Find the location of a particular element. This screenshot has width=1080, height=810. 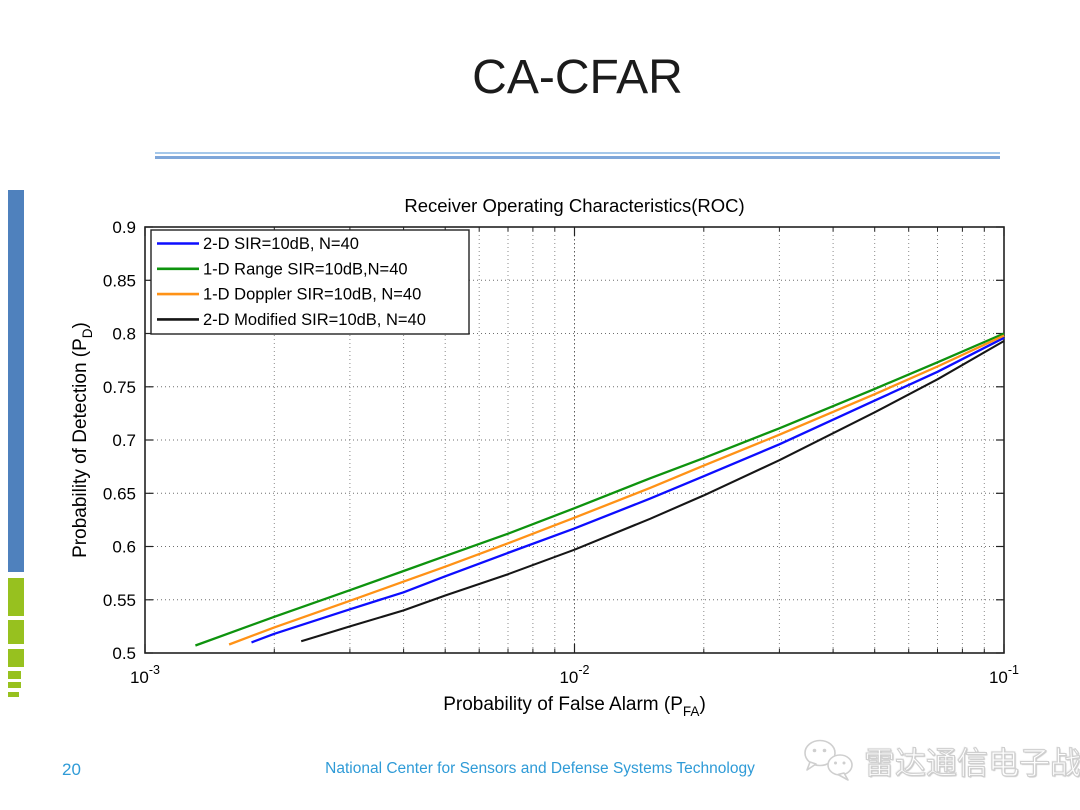

x-tick-label: 10⁻¹ is located at coordinates (1004, 675).